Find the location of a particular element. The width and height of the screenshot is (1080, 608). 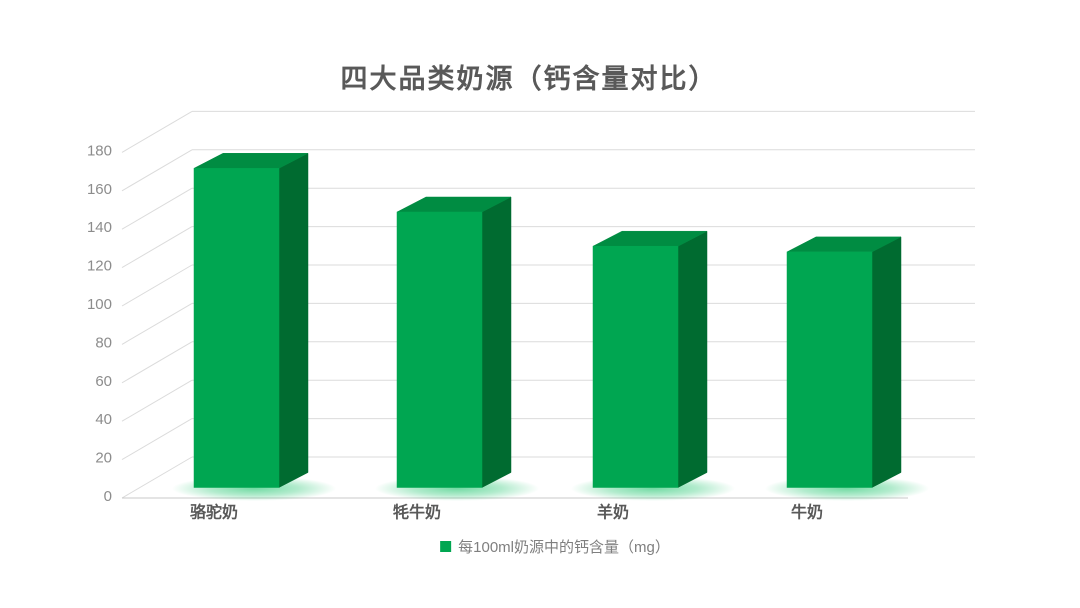

x-axis-category-label: 牛奶 is located at coordinates (807, 512).